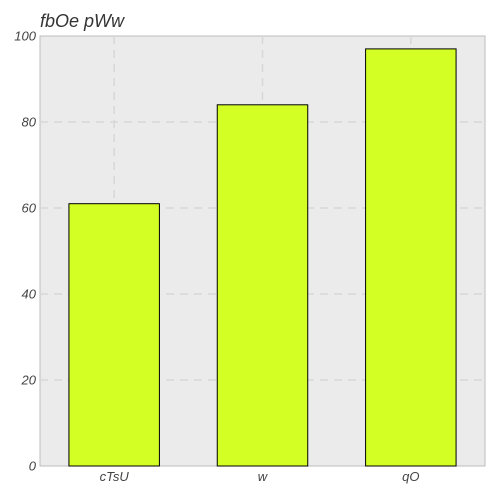  Describe the element at coordinates (29, 380) in the screenshot. I see `y-tick-label: 20` at that location.